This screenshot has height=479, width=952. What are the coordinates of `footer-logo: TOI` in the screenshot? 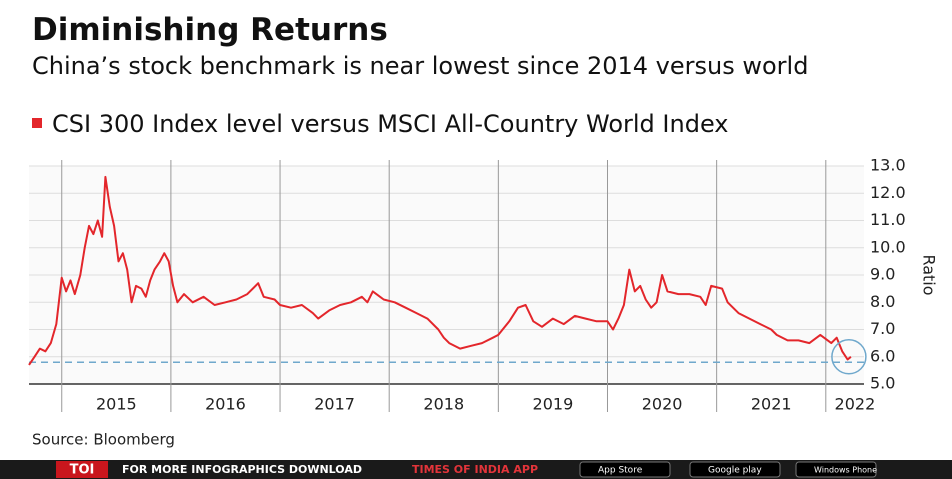 It's located at (82, 470).